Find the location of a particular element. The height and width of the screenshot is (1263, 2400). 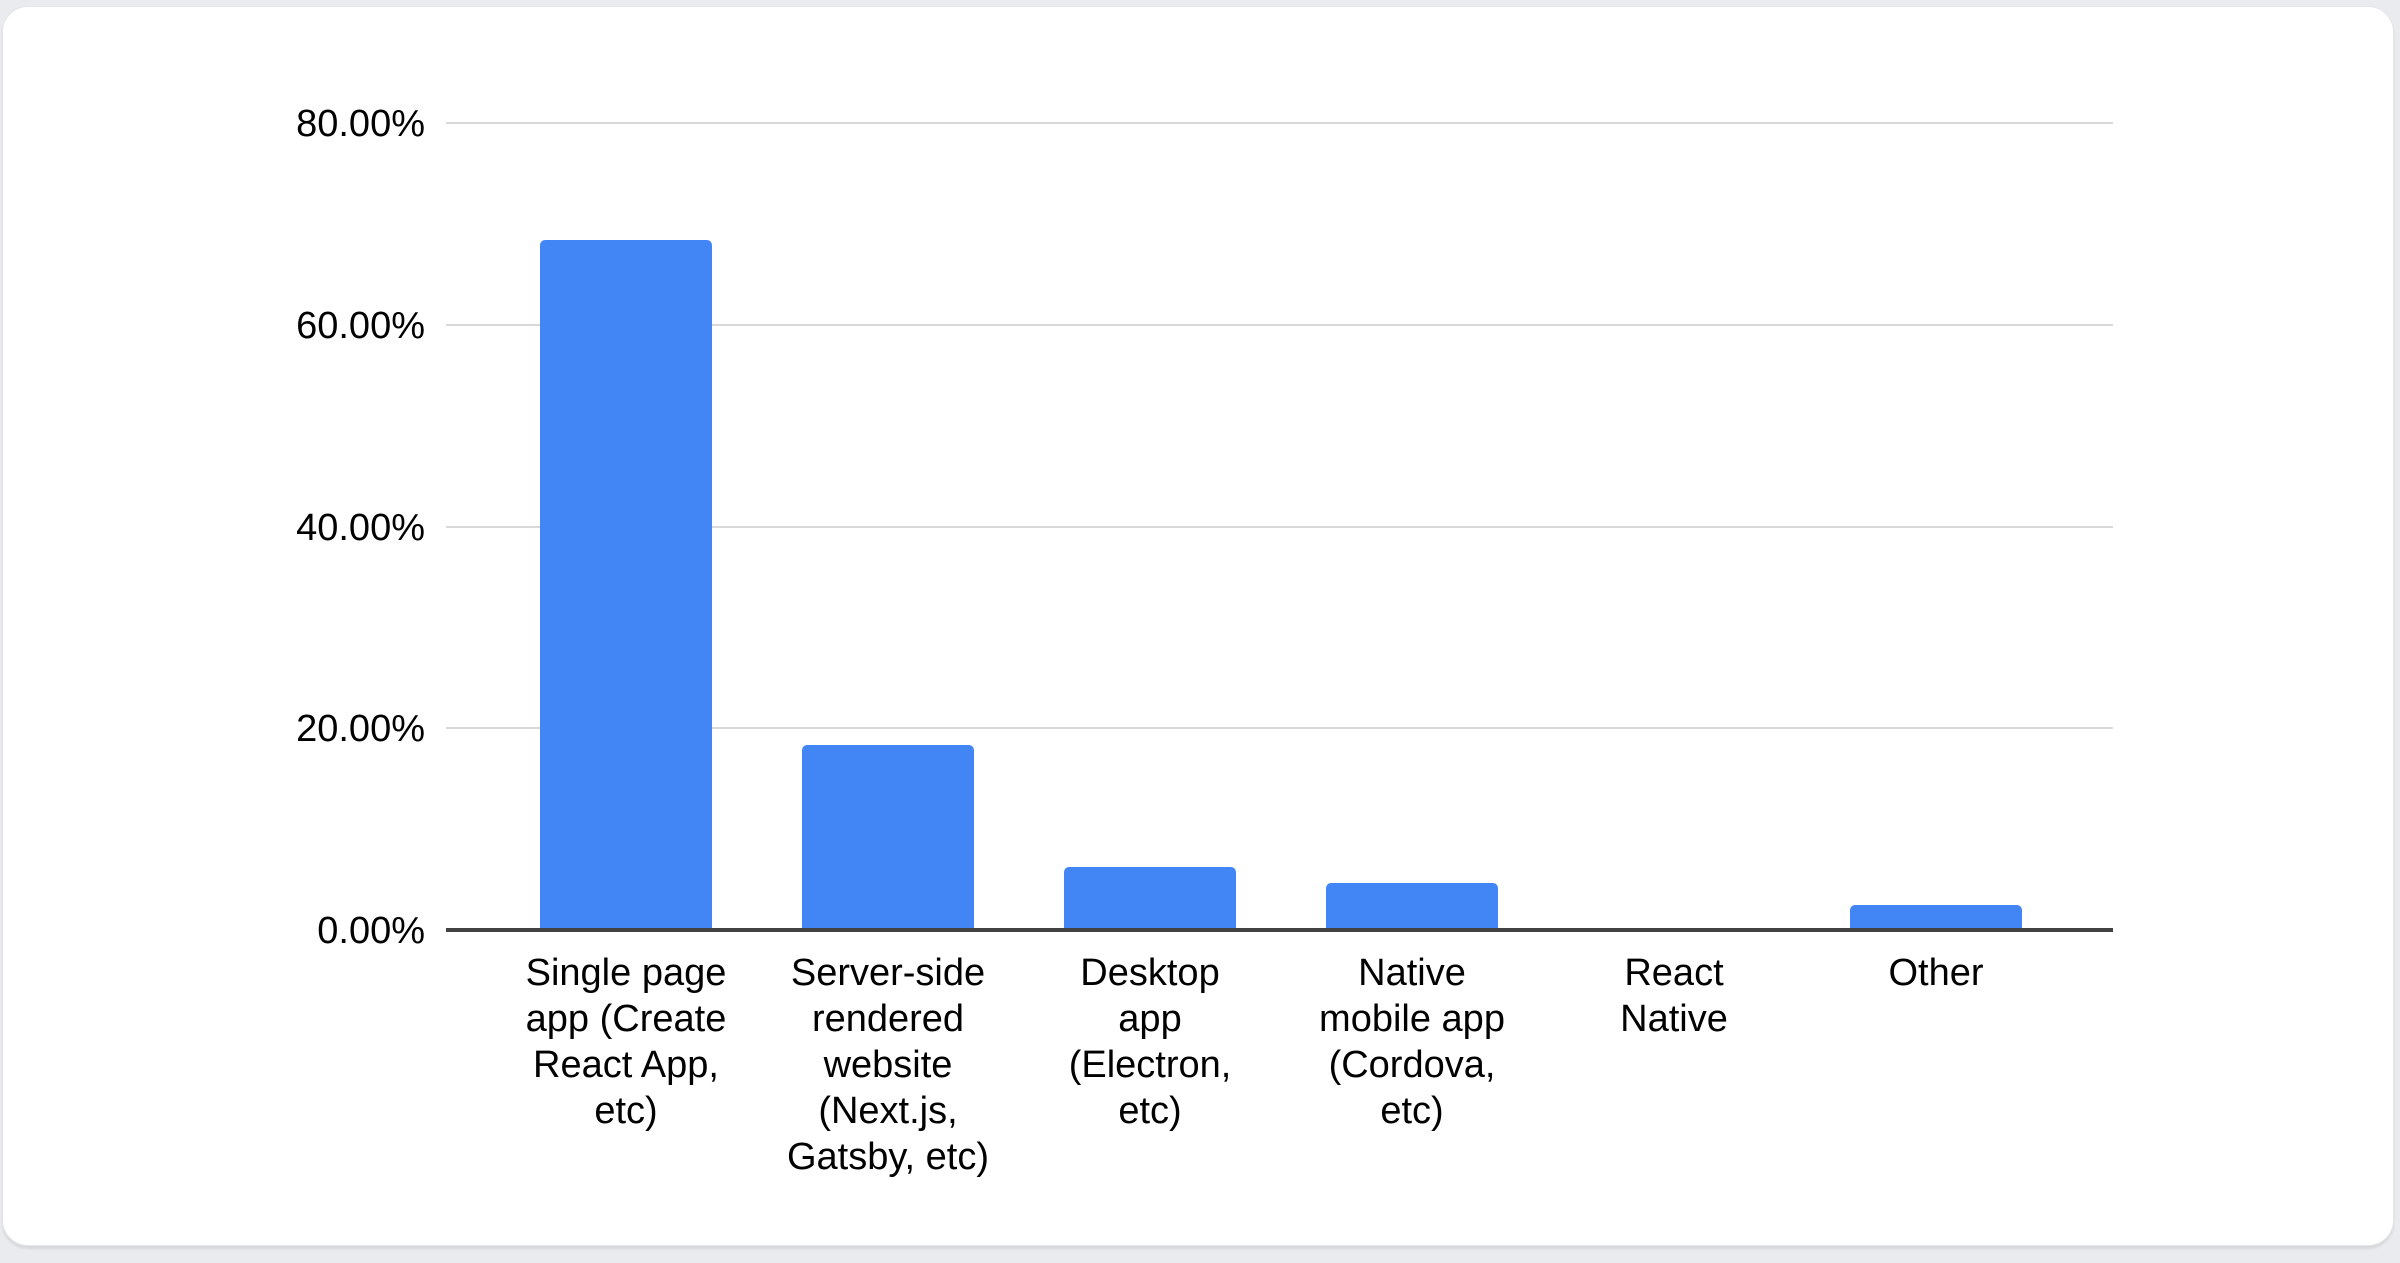

x-axis-label-line: mobile app is located at coordinates (1412, 1019).